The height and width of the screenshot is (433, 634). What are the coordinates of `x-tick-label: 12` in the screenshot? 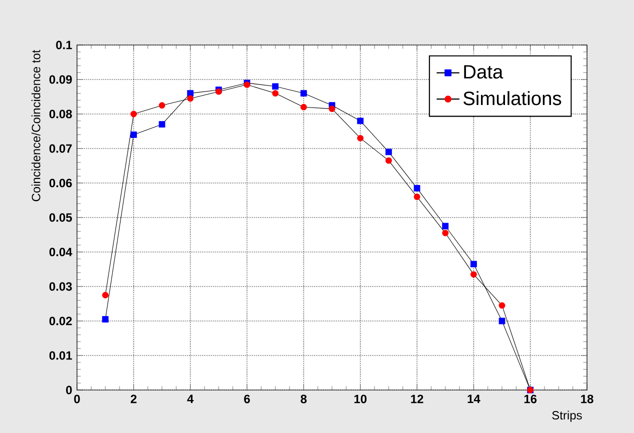 It's located at (417, 399).